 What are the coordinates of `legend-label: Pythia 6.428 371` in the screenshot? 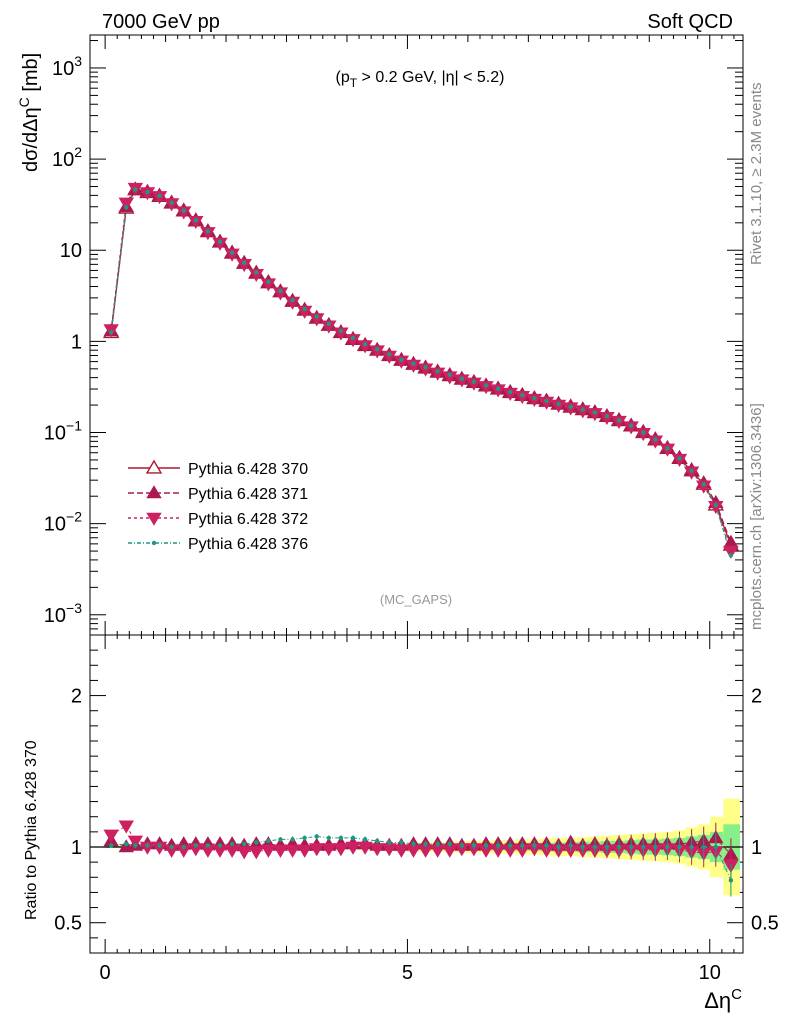 It's located at (248, 494).